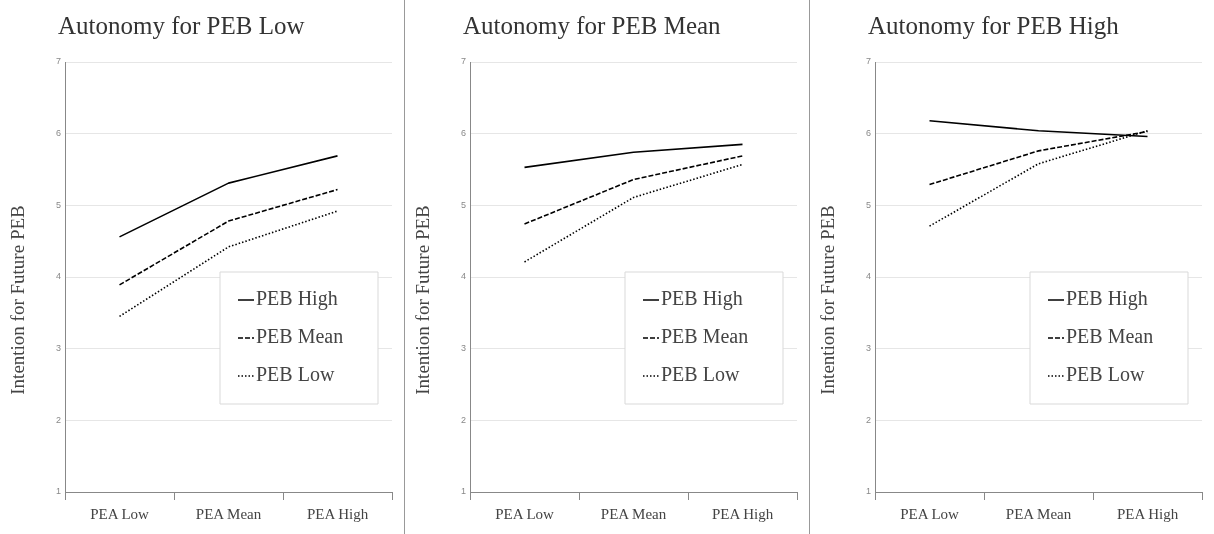  What do you see at coordinates (592, 26) in the screenshot?
I see `chart-title: Autonomy for PEB Mean` at bounding box center [592, 26].